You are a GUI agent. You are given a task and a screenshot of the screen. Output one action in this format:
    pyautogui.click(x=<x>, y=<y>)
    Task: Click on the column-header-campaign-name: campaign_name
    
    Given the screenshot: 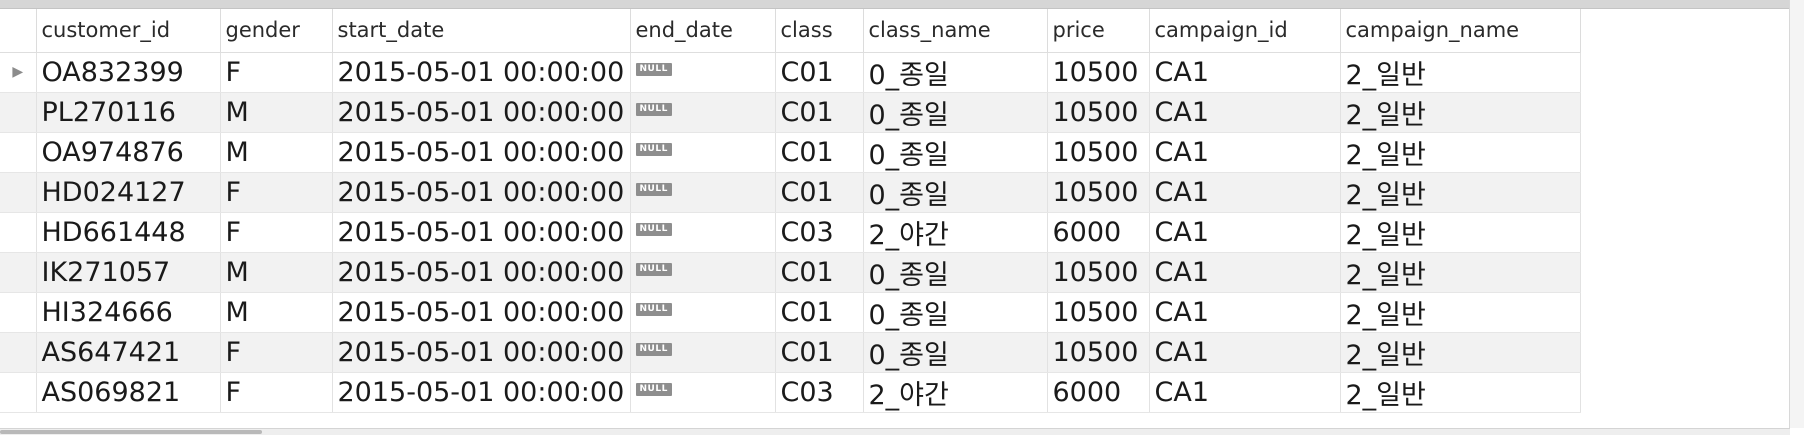 What is the action you would take?
    pyautogui.click(x=1460, y=31)
    